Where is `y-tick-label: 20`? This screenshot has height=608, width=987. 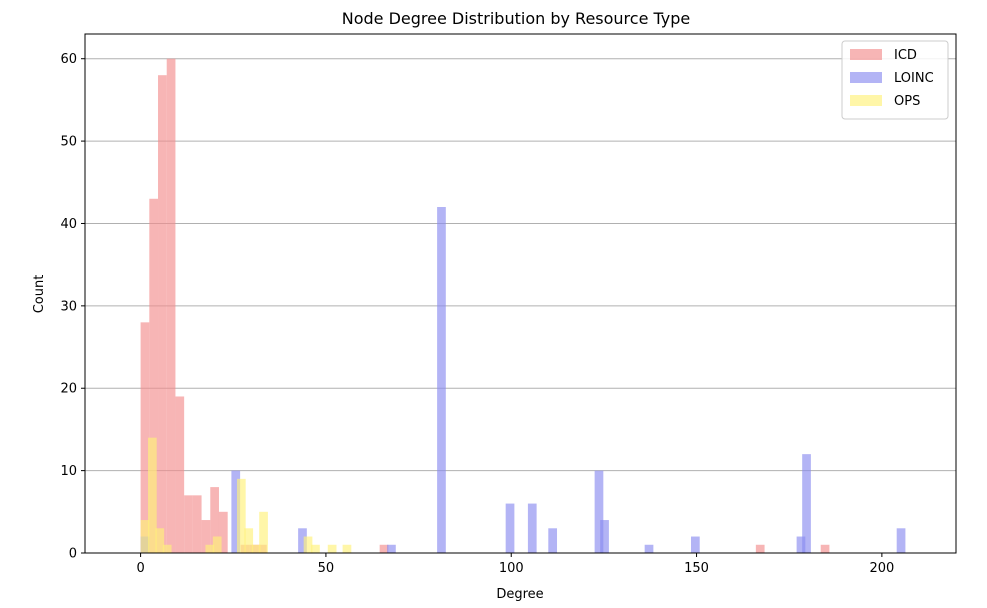
y-tick-label: 20 is located at coordinates (68, 389).